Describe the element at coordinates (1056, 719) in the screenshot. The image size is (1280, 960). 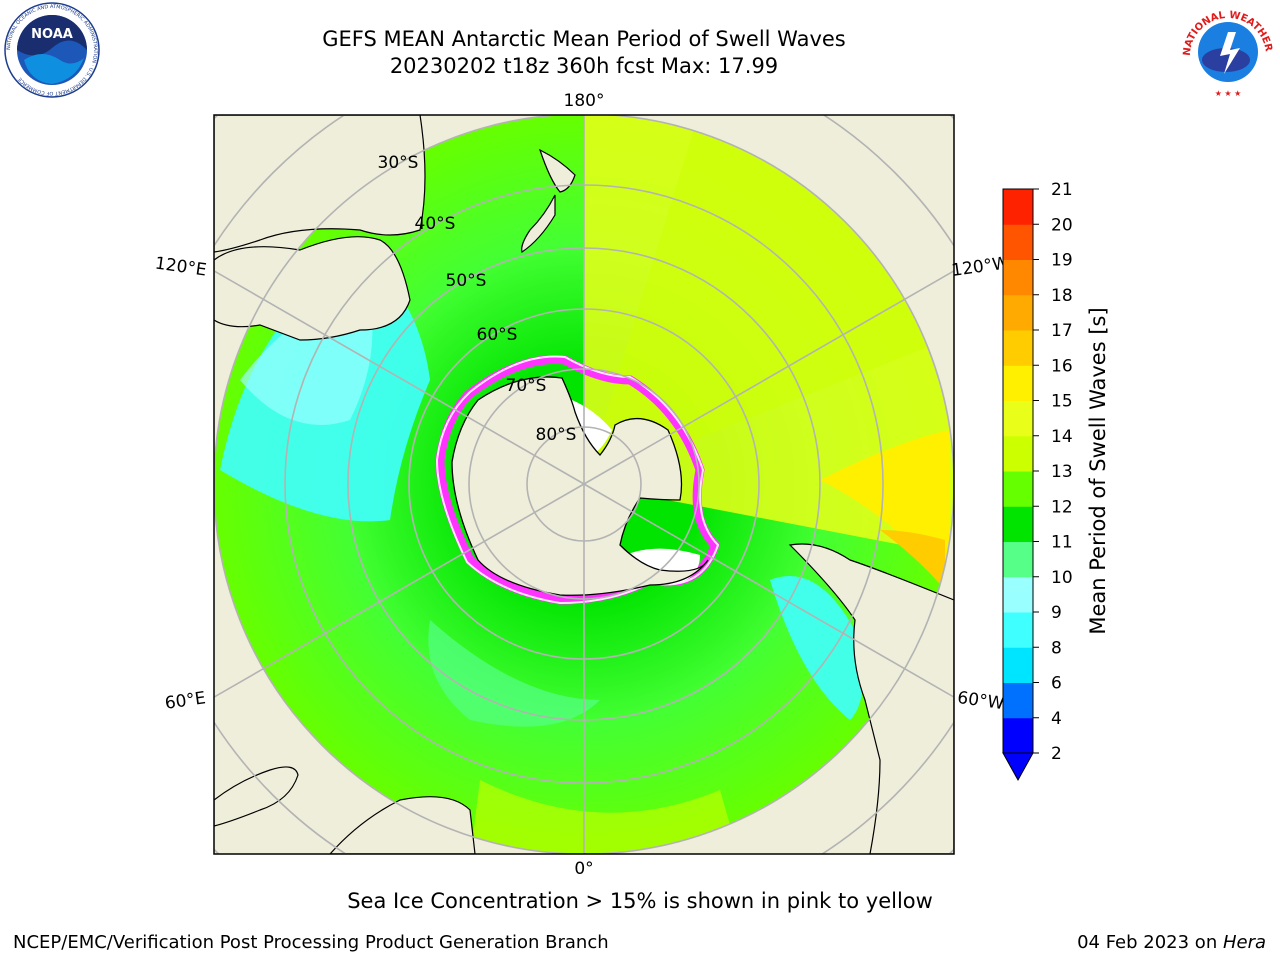
I see `colorbar-tick-label: 4` at that location.